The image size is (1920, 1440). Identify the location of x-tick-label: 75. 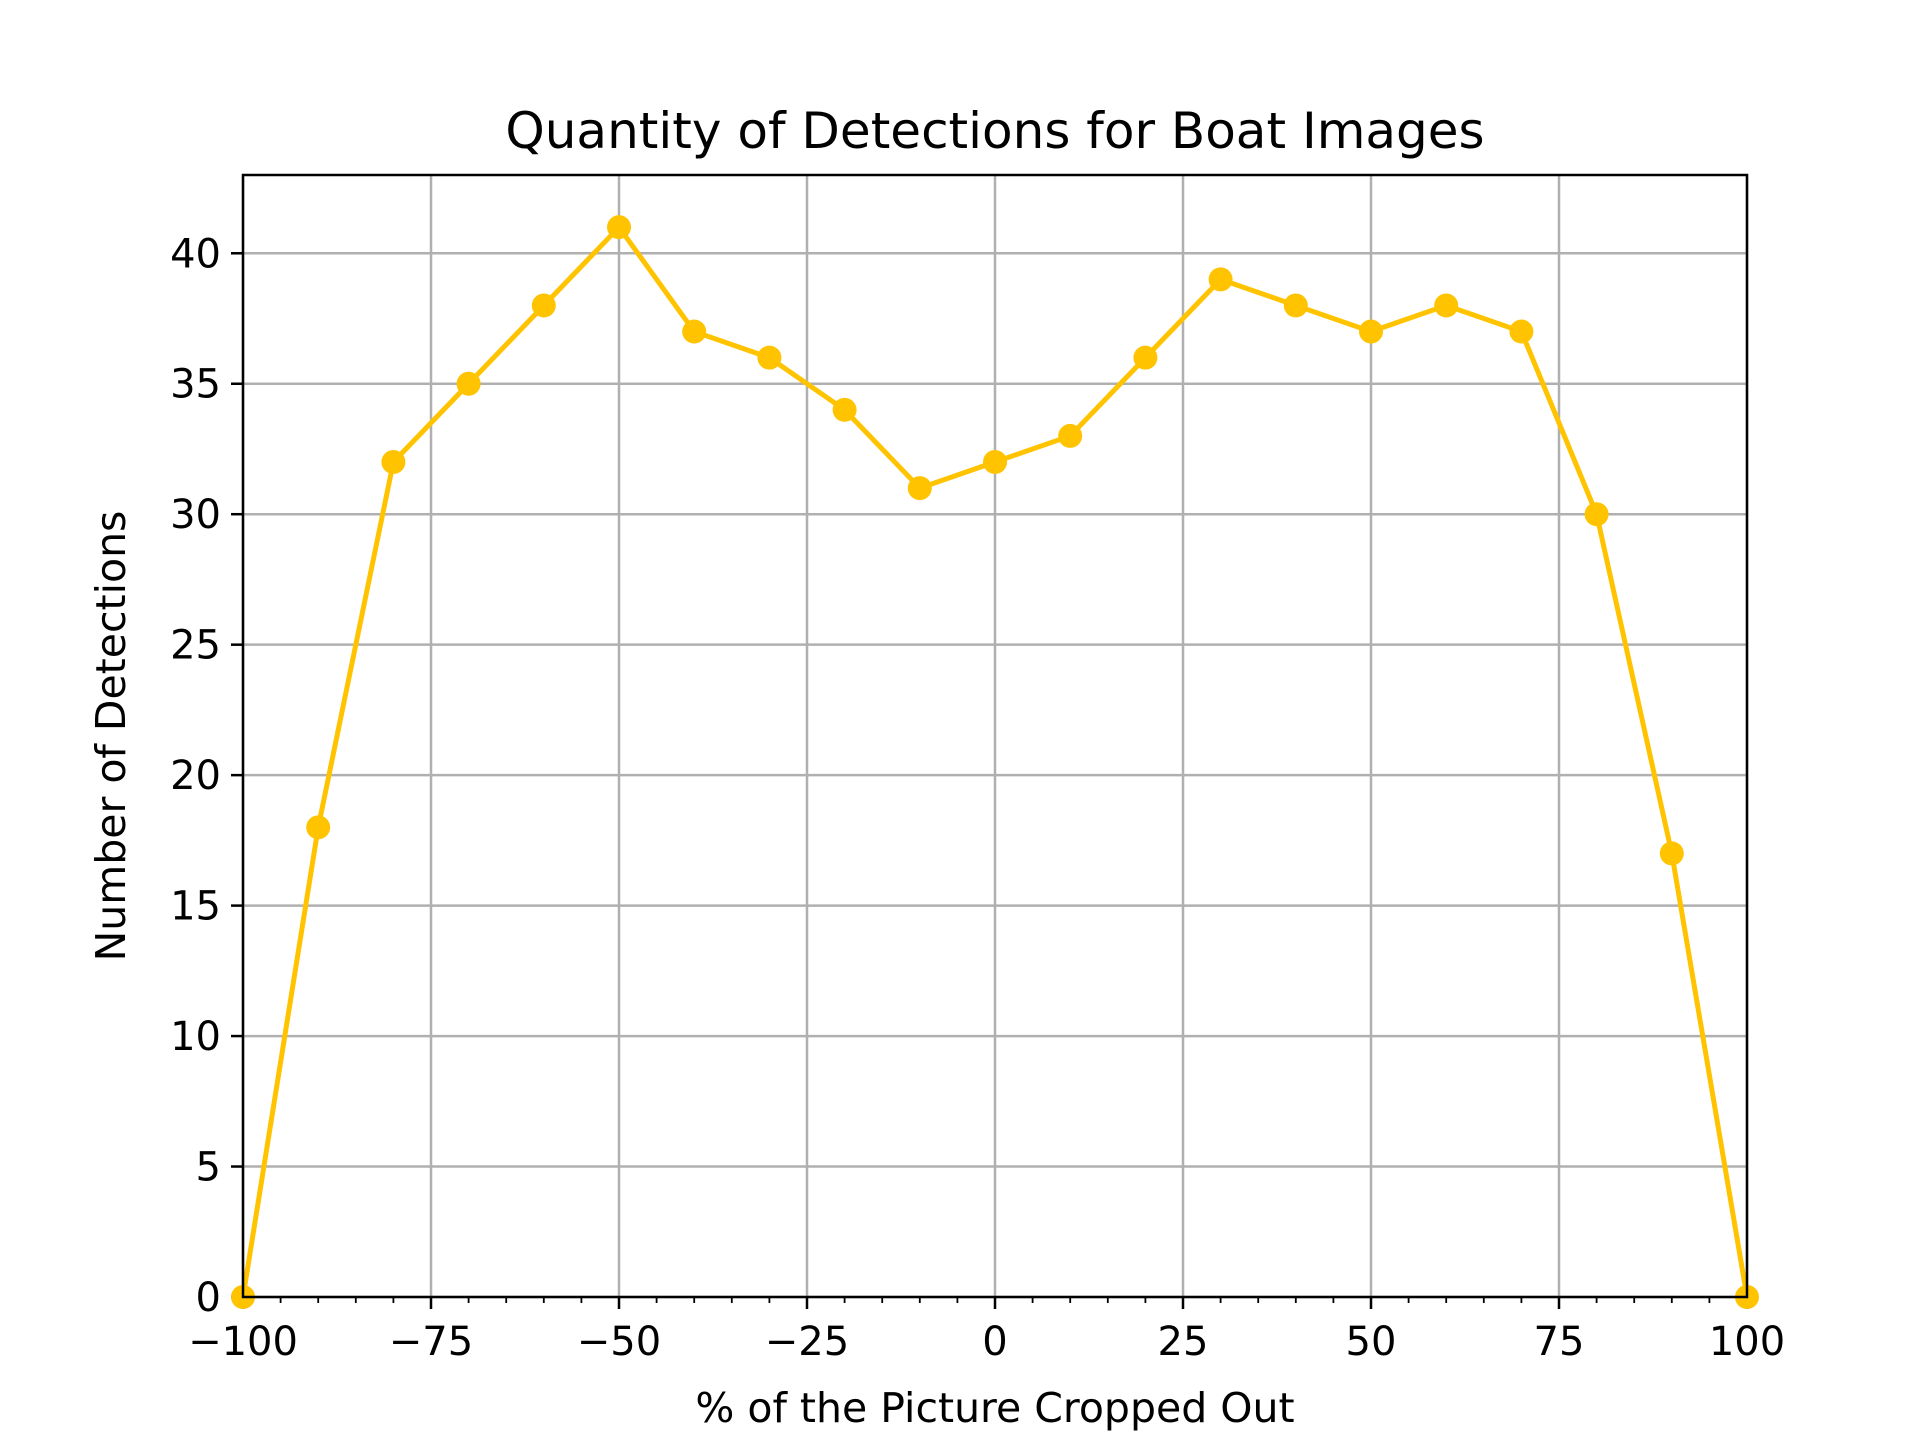
(1559, 1342).